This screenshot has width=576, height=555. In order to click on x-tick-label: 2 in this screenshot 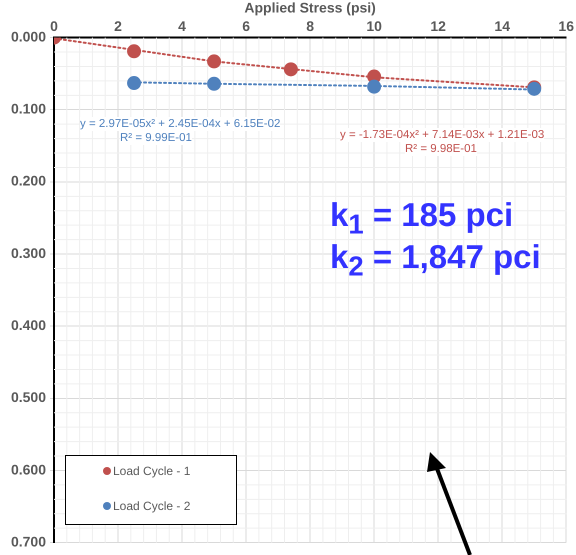, I will do `click(118, 26)`.